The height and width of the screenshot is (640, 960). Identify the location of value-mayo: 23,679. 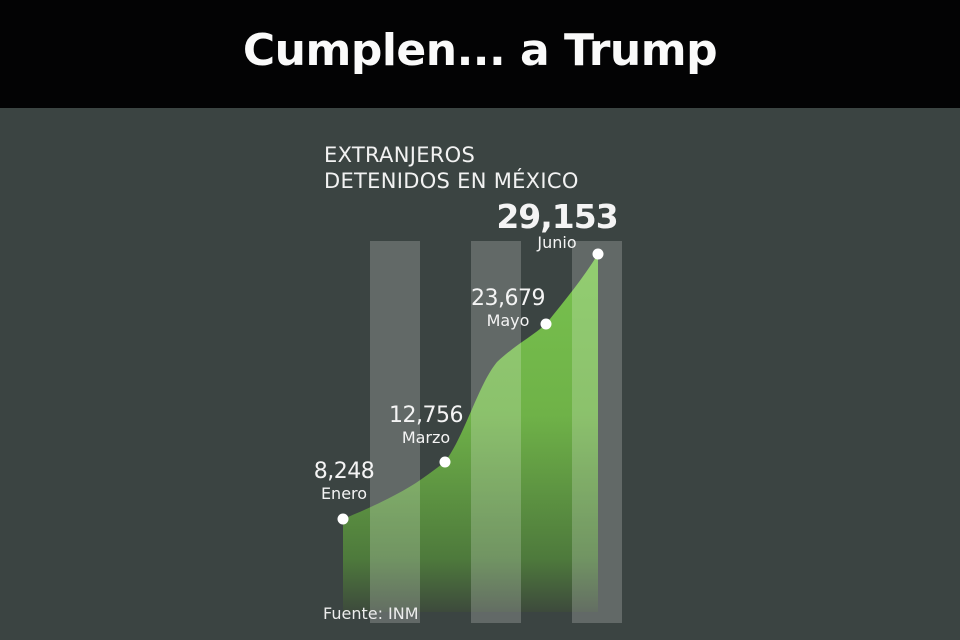
(508, 298).